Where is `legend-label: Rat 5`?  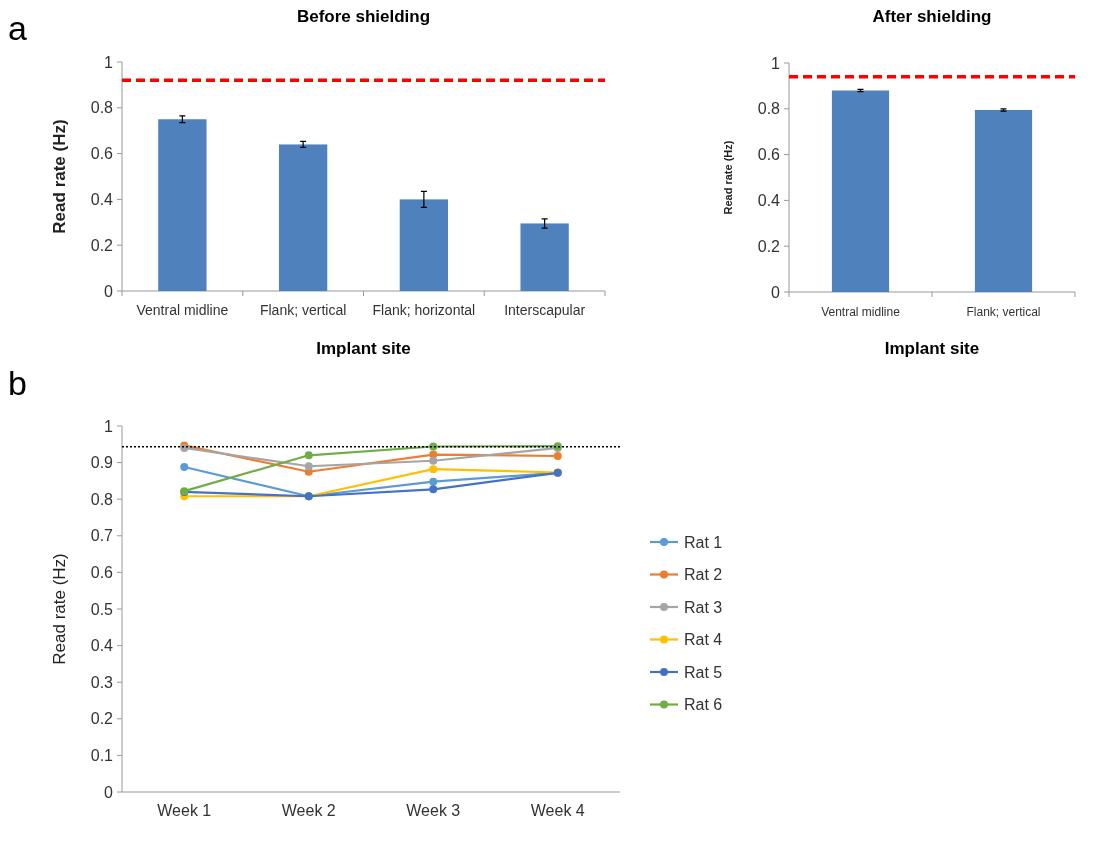 legend-label: Rat 5 is located at coordinates (703, 672).